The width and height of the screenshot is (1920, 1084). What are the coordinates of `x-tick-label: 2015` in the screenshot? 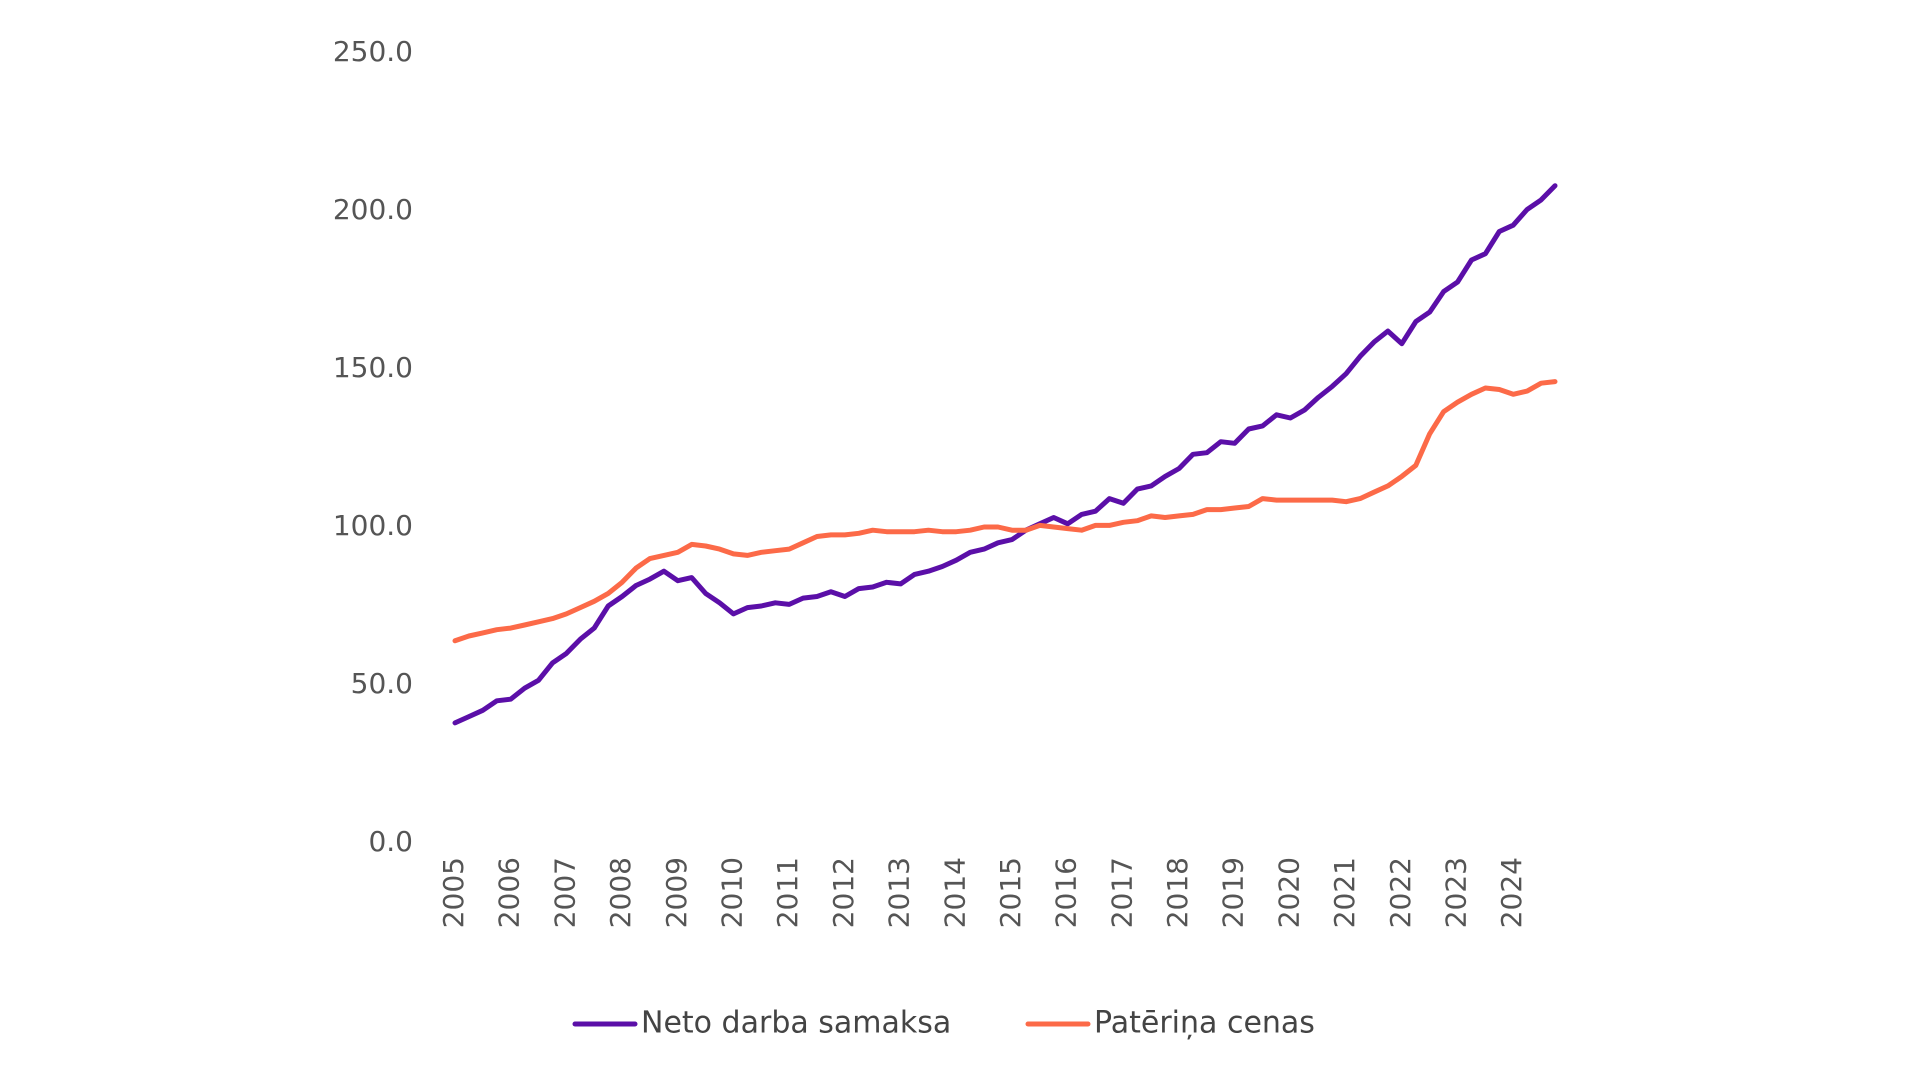 It's located at (1010, 892).